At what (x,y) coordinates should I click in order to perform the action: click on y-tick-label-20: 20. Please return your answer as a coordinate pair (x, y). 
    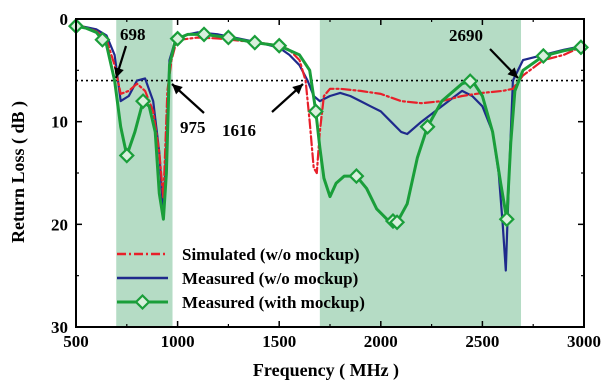
    Looking at the image, I should click on (59, 224).